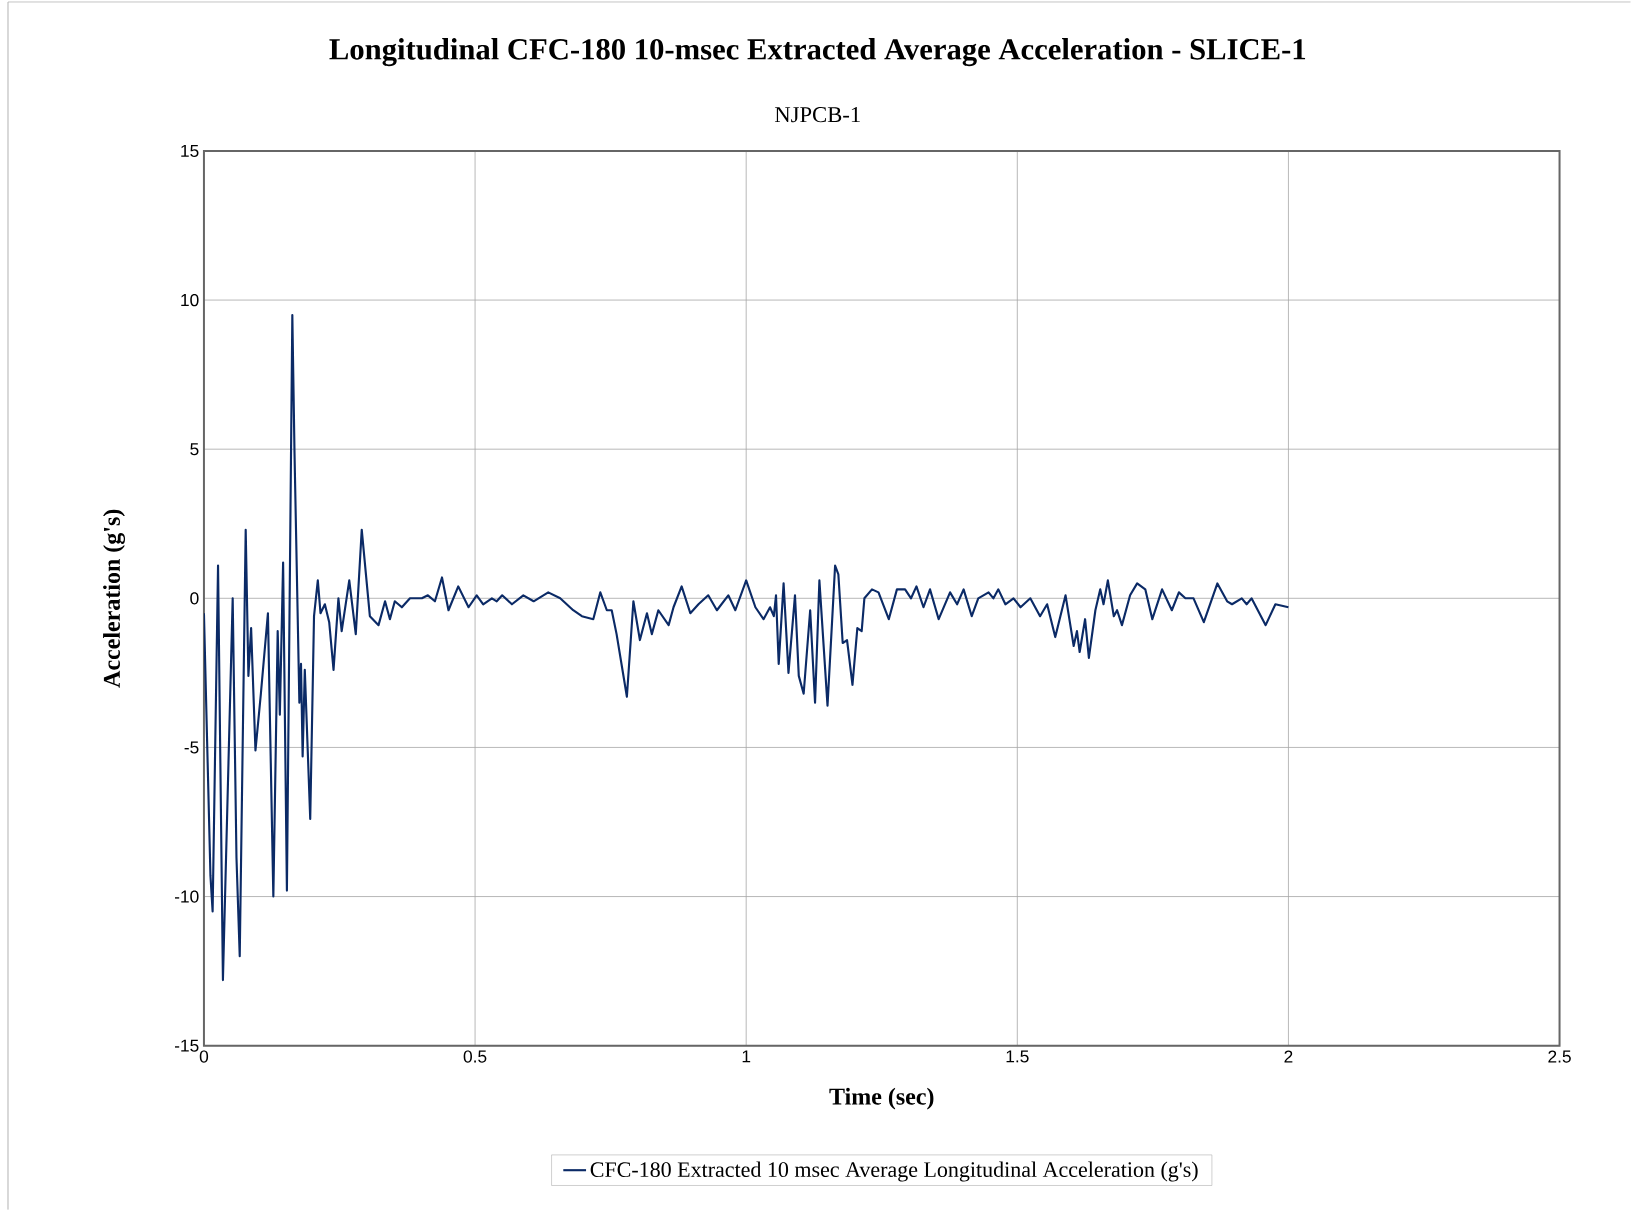 This screenshot has height=1210, width=1631. What do you see at coordinates (186, 1045) in the screenshot?
I see `y-tick-label: -15` at bounding box center [186, 1045].